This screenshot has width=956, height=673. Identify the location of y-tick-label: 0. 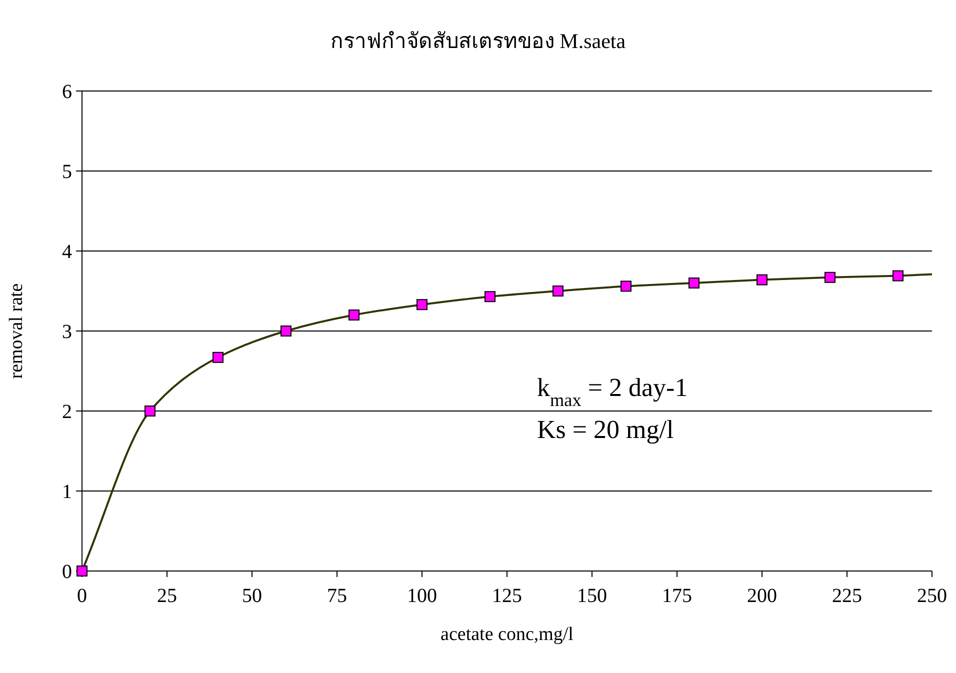
(67, 572).